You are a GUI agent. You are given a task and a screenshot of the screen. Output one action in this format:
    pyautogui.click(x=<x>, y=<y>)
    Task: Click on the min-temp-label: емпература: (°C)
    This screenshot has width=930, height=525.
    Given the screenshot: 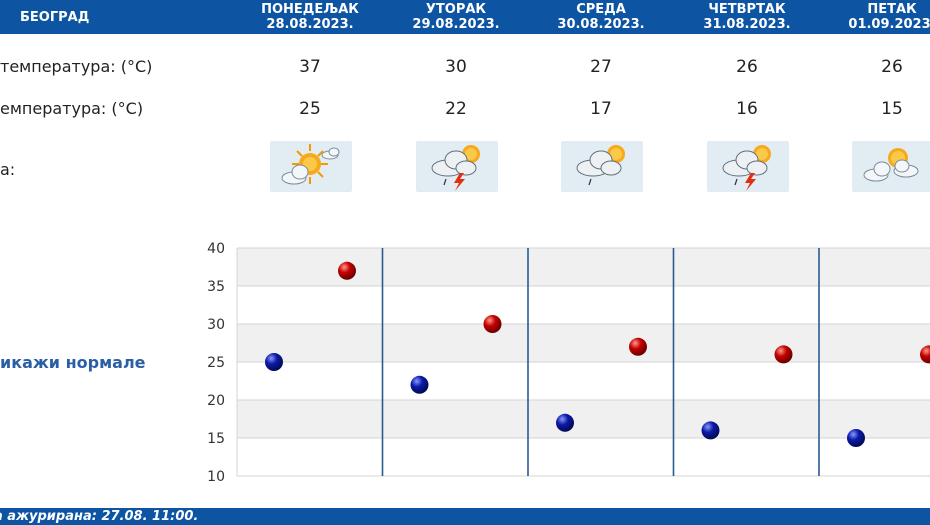 What is the action you would take?
    pyautogui.click(x=72, y=108)
    